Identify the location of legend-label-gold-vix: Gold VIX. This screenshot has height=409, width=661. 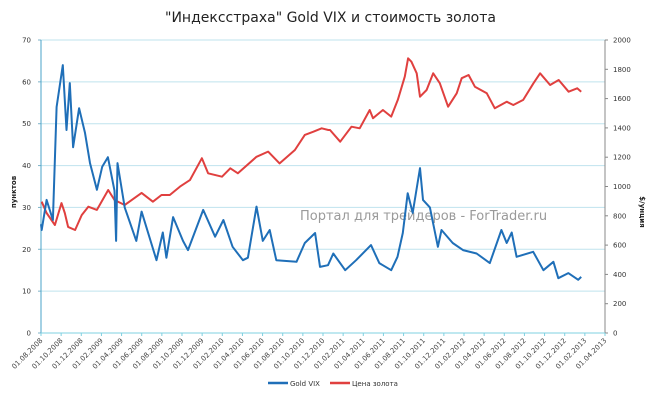
(305, 384).